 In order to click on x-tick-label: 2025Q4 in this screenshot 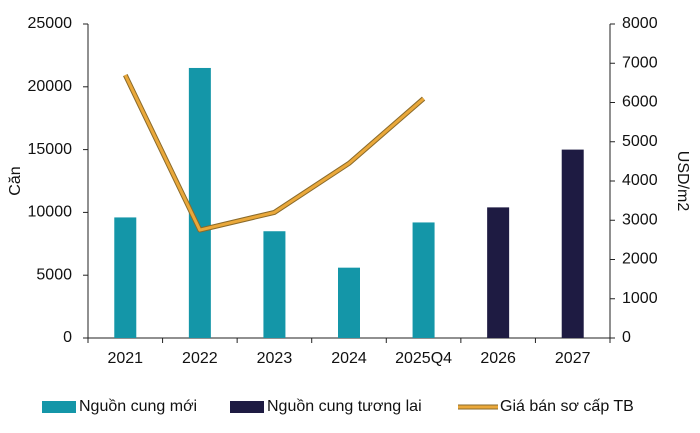, I will do `click(423, 358)`.